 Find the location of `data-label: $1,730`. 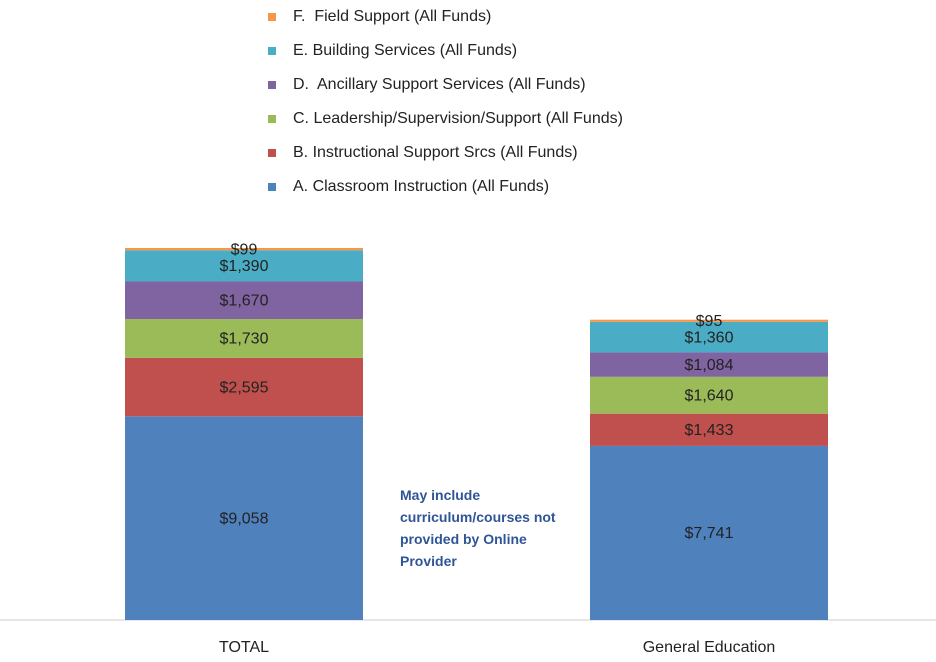

data-label: $1,730 is located at coordinates (244, 339).